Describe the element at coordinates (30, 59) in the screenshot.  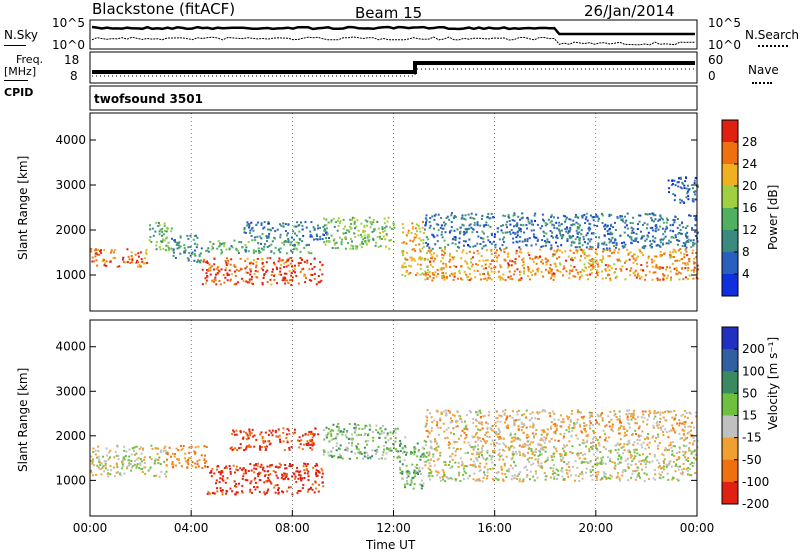
I see `freq-label: Freq.` at that location.